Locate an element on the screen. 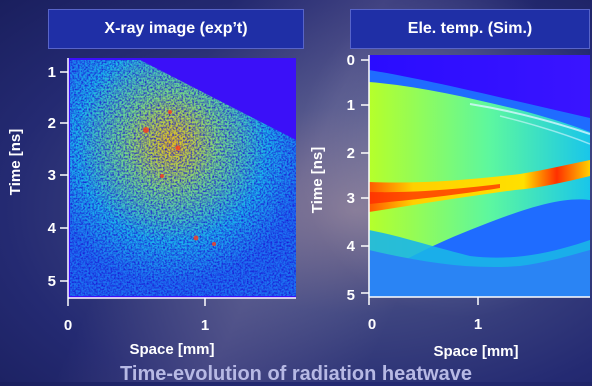 This screenshot has width=592, height=386. temperature-x-axis-label: Space [mm] is located at coordinates (475, 351).